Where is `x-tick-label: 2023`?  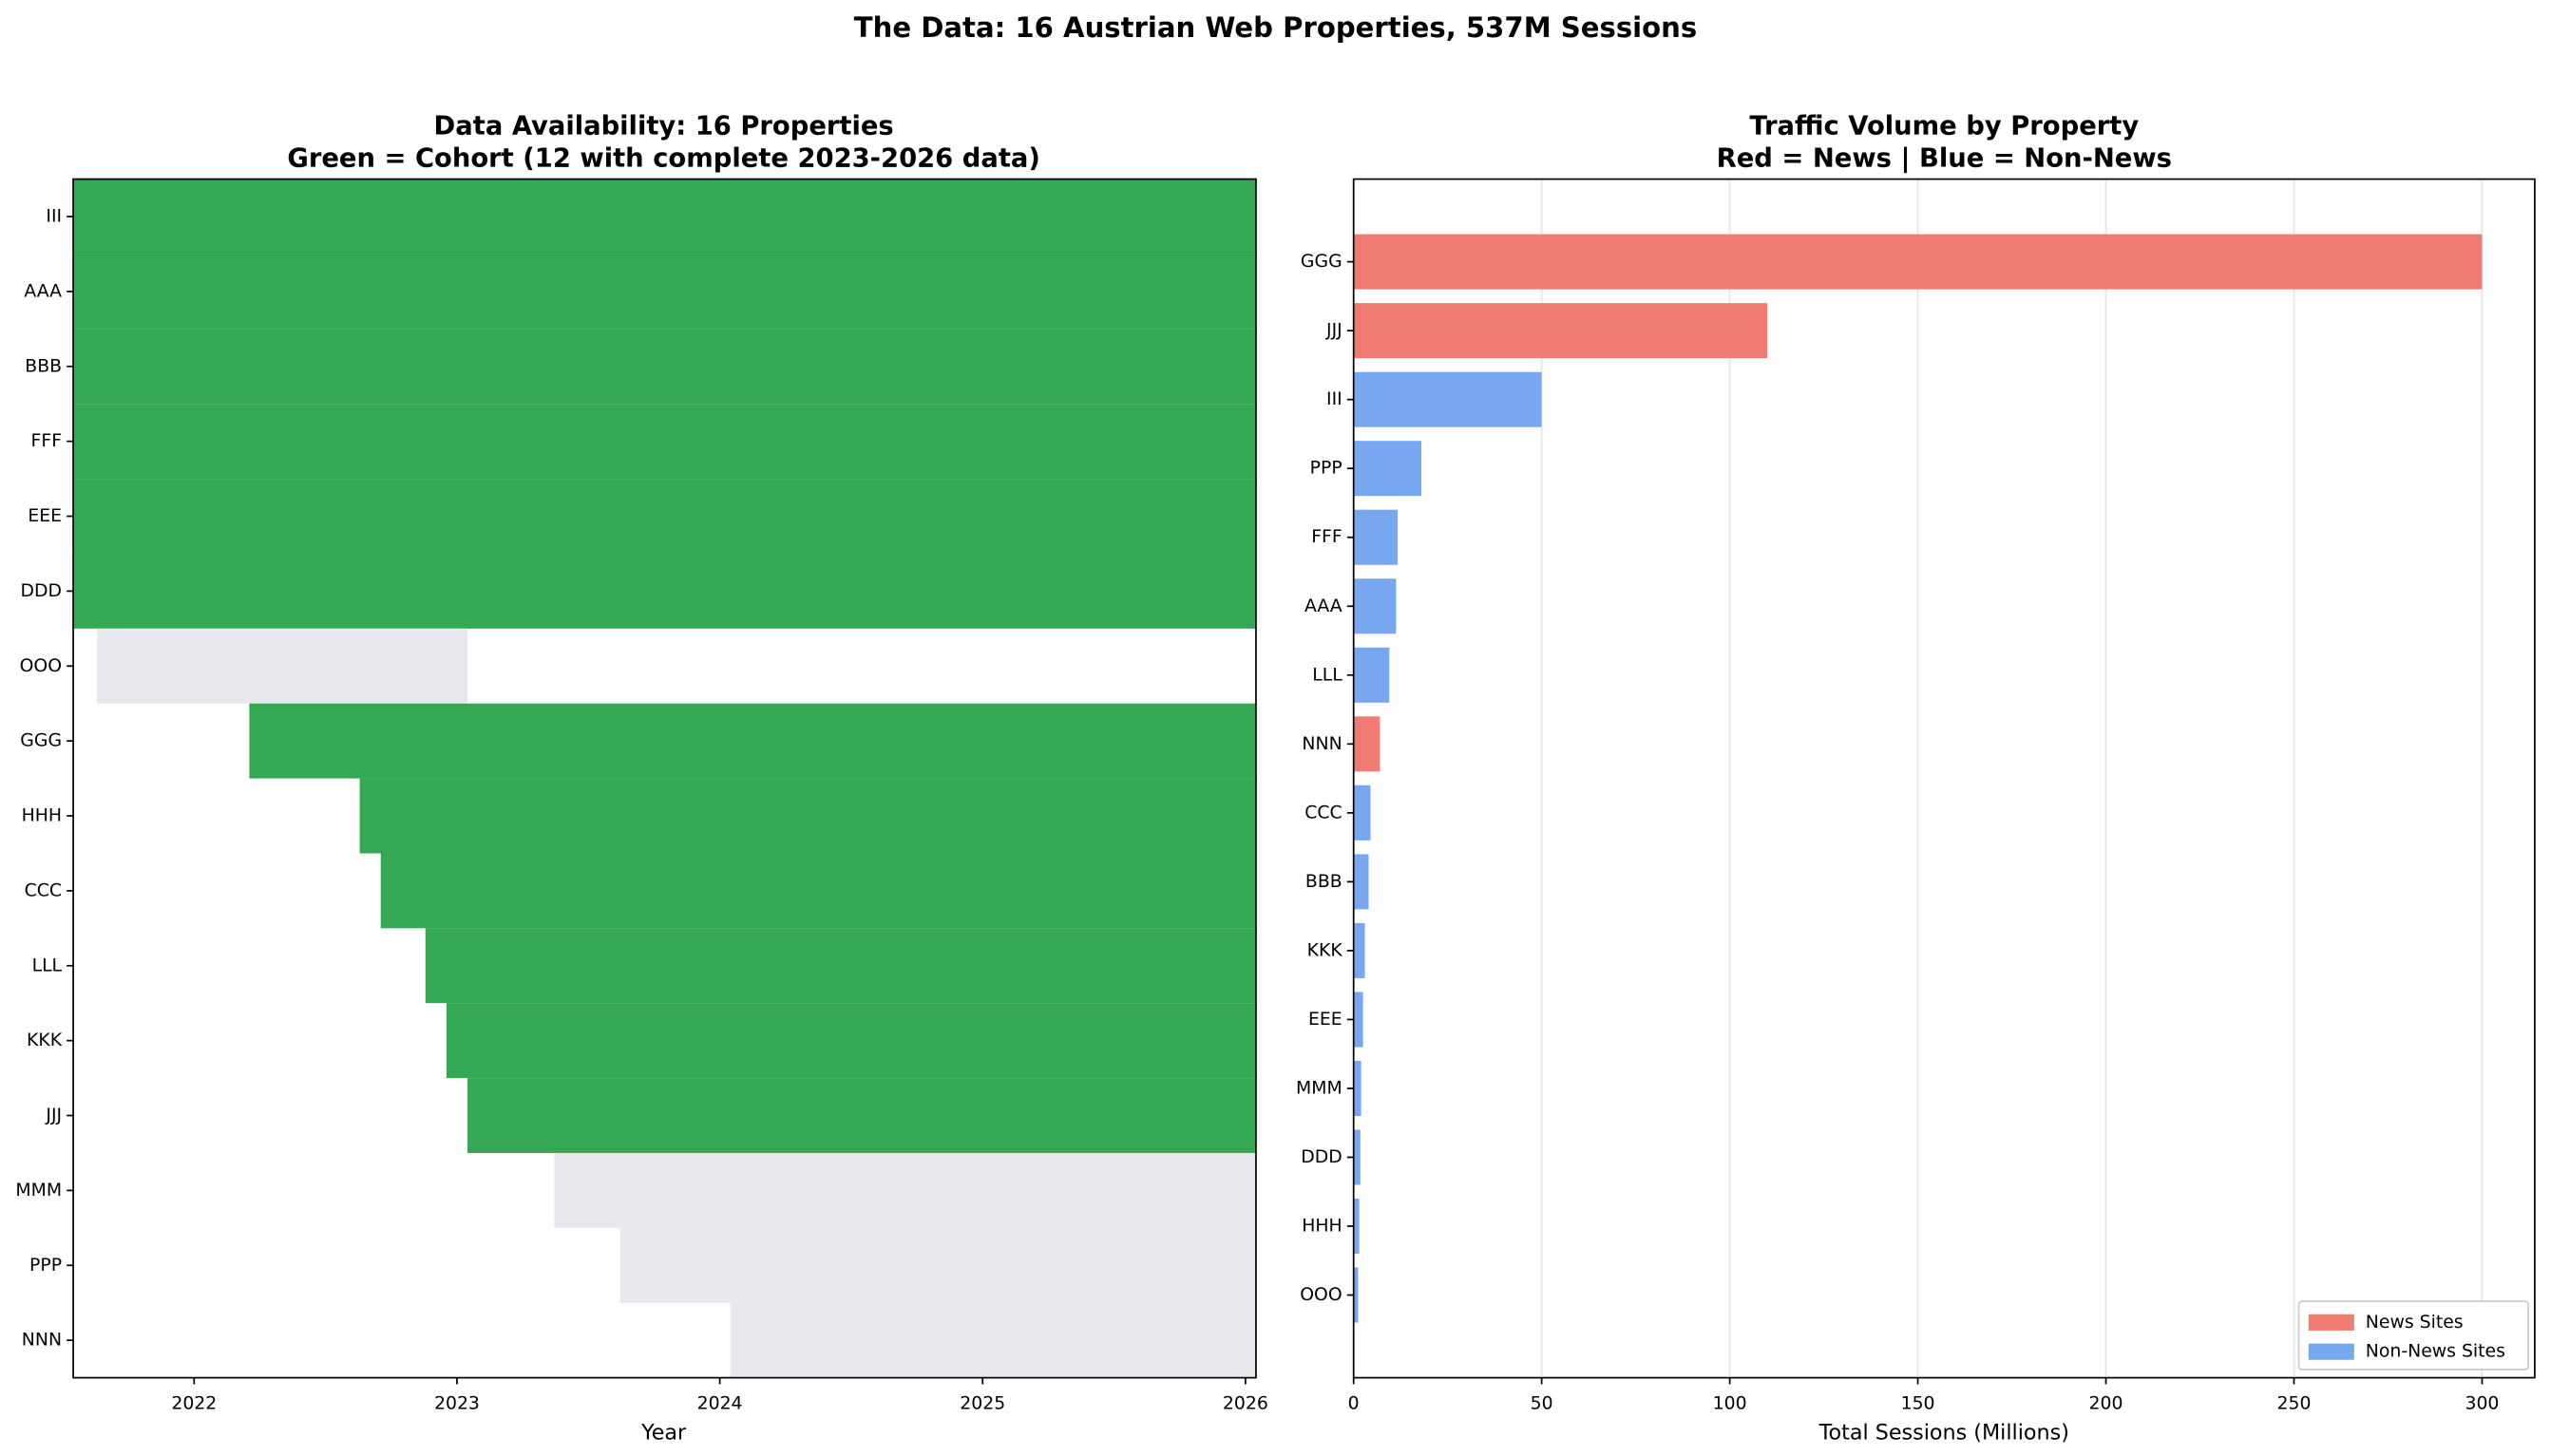 x-tick-label: 2023 is located at coordinates (457, 1403).